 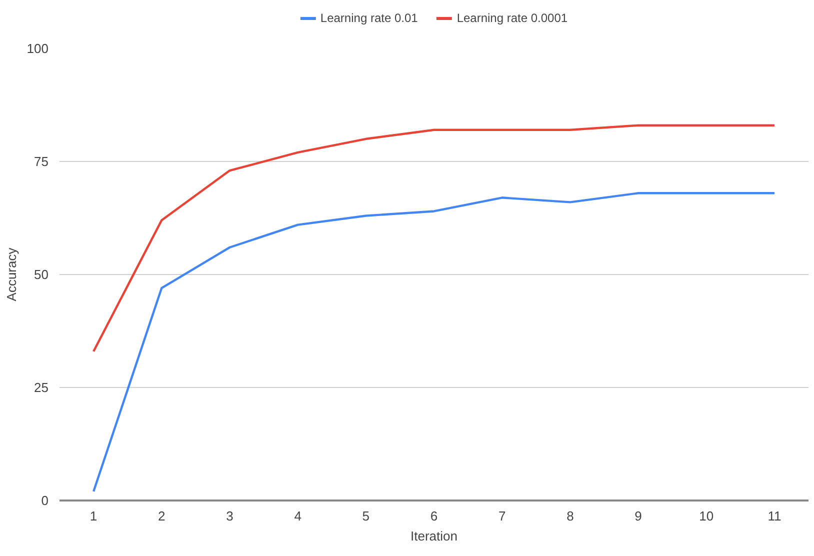 I want to click on x-tick-label: 6, so click(x=434, y=516).